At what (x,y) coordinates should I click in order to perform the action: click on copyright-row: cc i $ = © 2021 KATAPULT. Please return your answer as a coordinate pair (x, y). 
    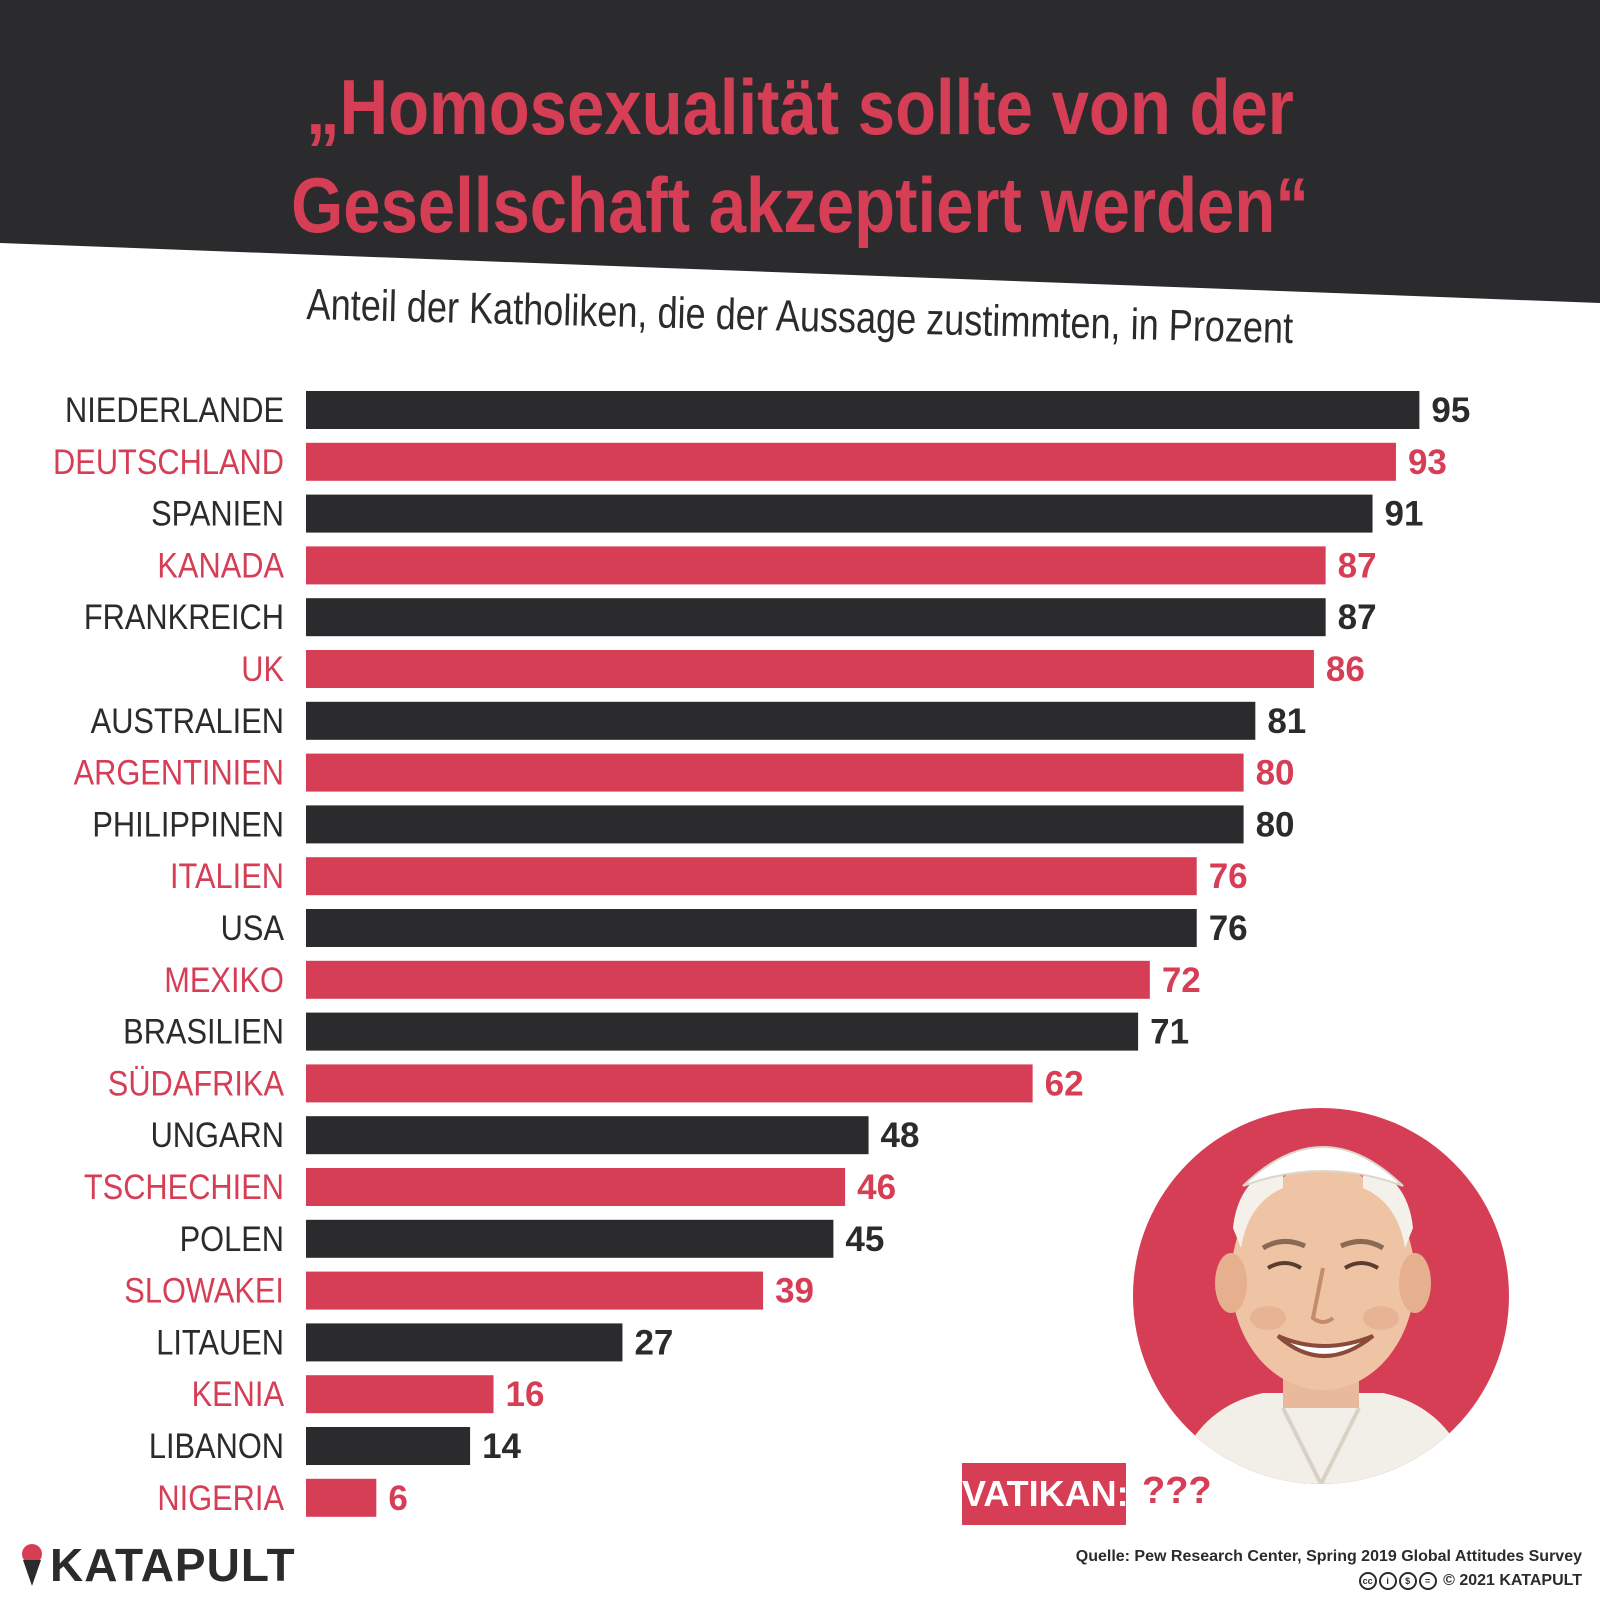
    Looking at the image, I should click on (1470, 1581).